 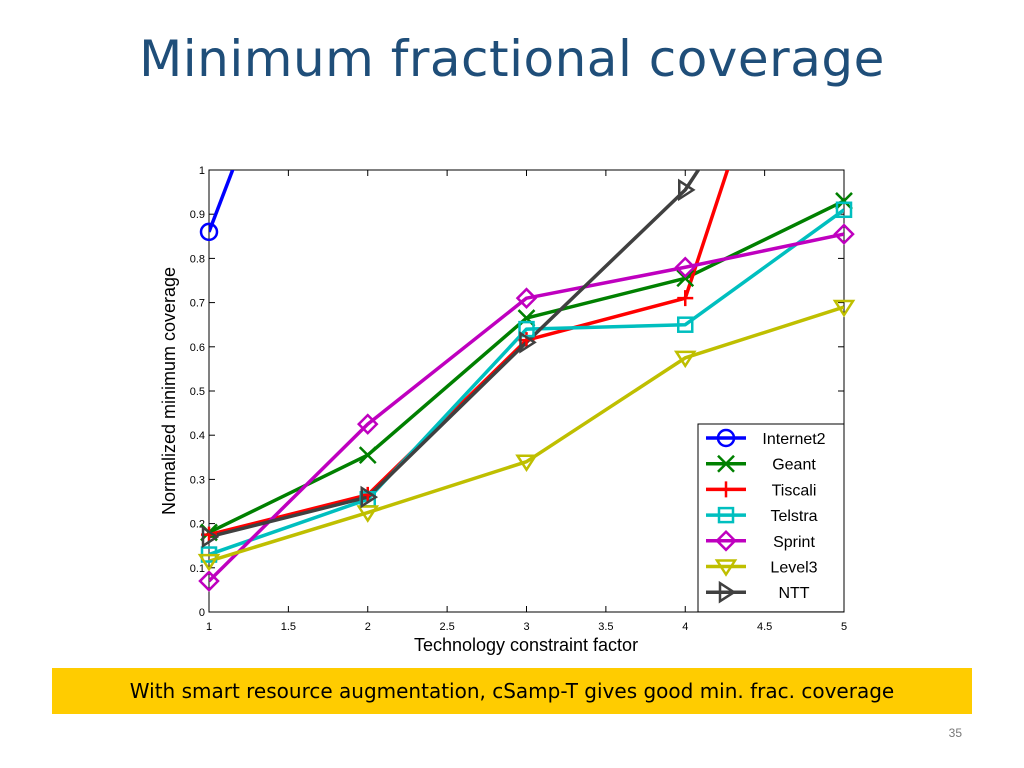 I want to click on page-number: 35, so click(x=955, y=733).